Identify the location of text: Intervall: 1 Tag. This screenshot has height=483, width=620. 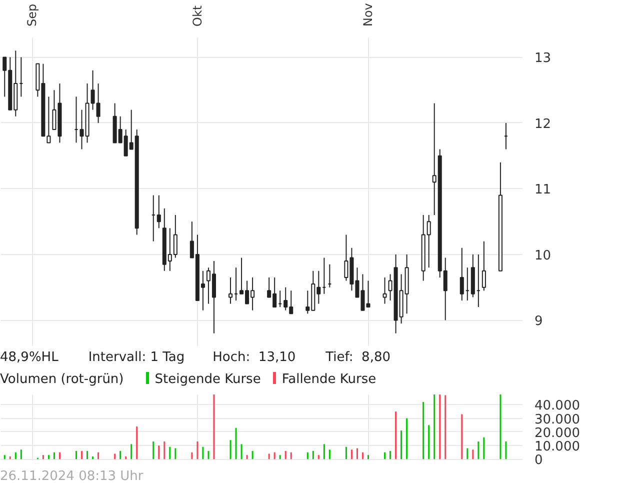
(136, 357).